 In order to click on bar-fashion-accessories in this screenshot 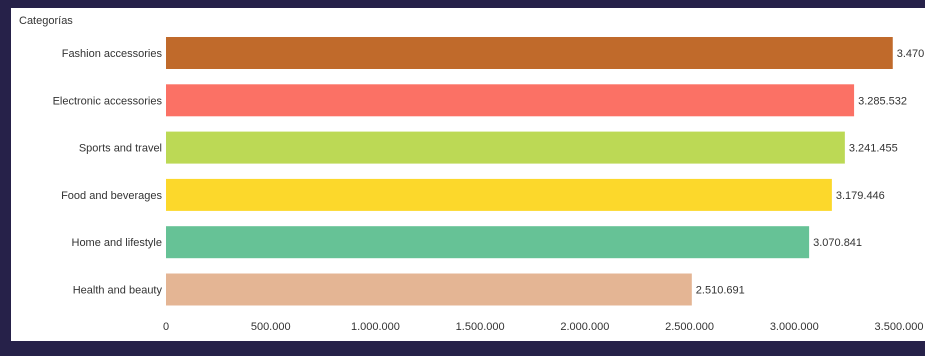, I will do `click(529, 53)`.